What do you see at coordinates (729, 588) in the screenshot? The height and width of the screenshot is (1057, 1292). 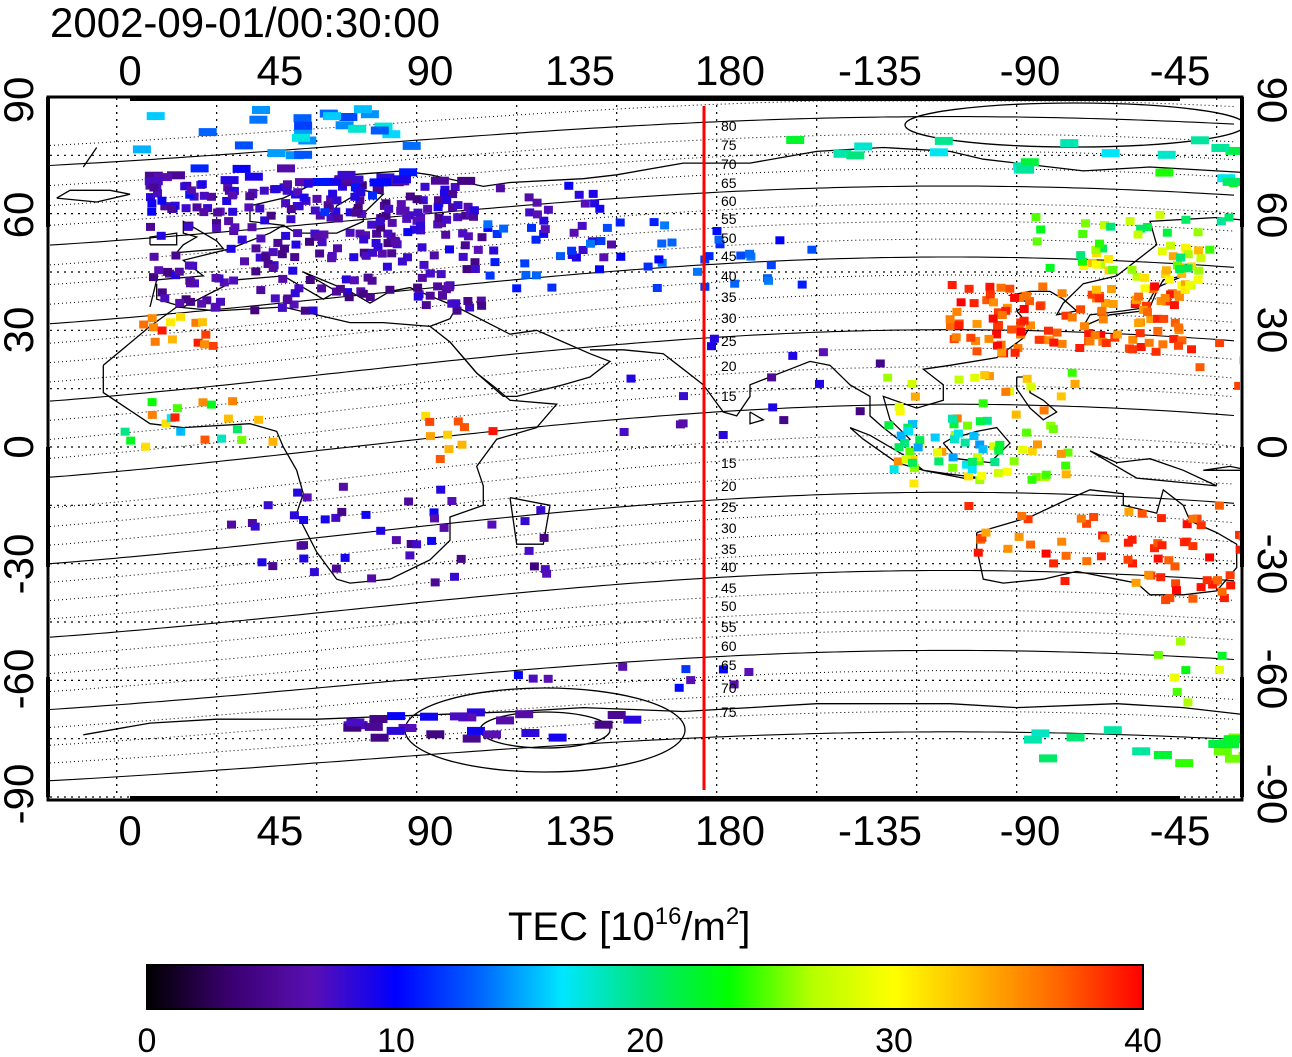 I see `contour-label: 45` at bounding box center [729, 588].